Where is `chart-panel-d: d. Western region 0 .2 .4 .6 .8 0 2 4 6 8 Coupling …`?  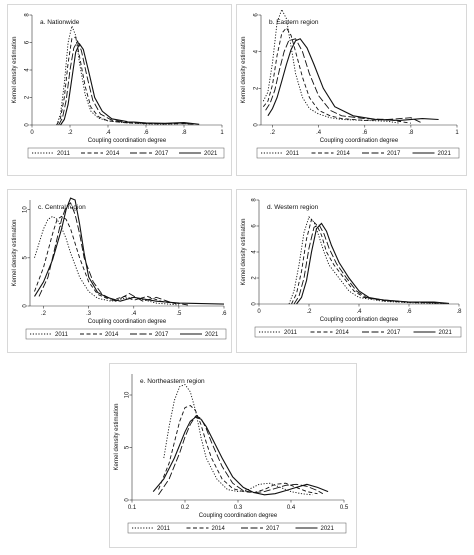 chart-panel-d: d. Western region 0 .2 .4 .6 .8 0 2 4 6 8 Coupling … is located at coordinates (351, 271).